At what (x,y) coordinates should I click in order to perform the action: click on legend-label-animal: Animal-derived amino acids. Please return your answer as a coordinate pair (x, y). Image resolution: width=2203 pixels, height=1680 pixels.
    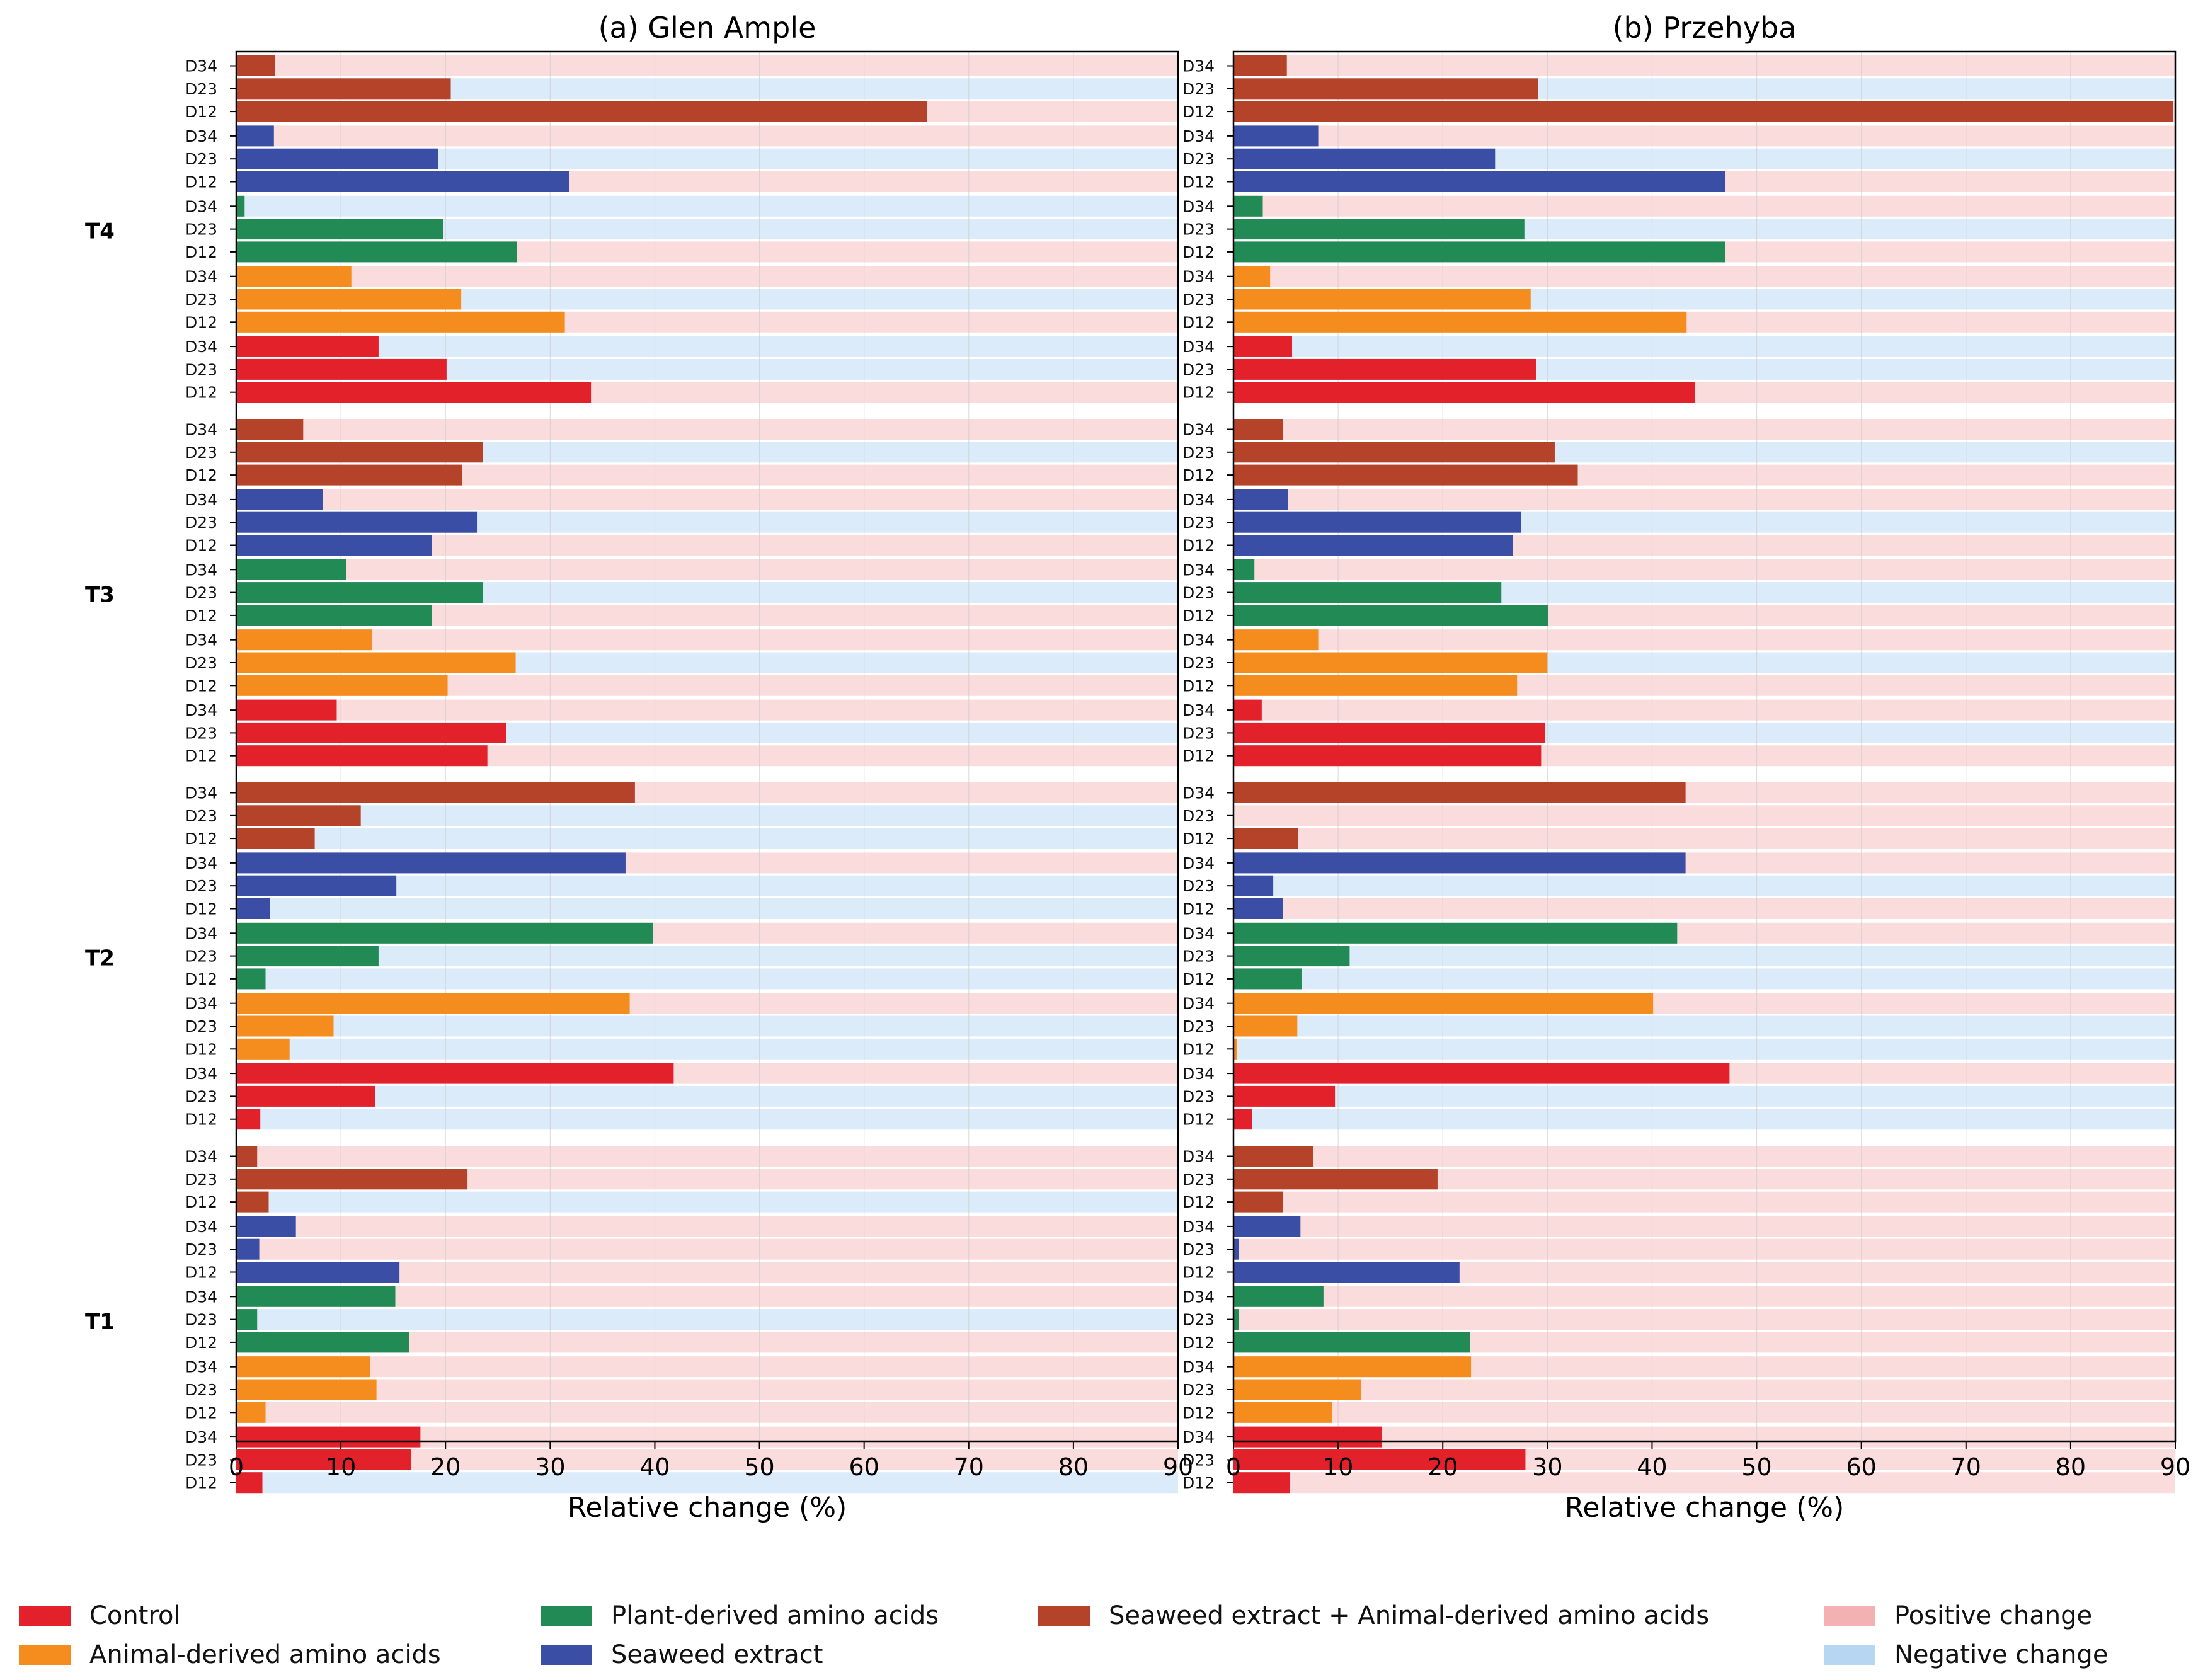
    Looking at the image, I should click on (265, 1654).